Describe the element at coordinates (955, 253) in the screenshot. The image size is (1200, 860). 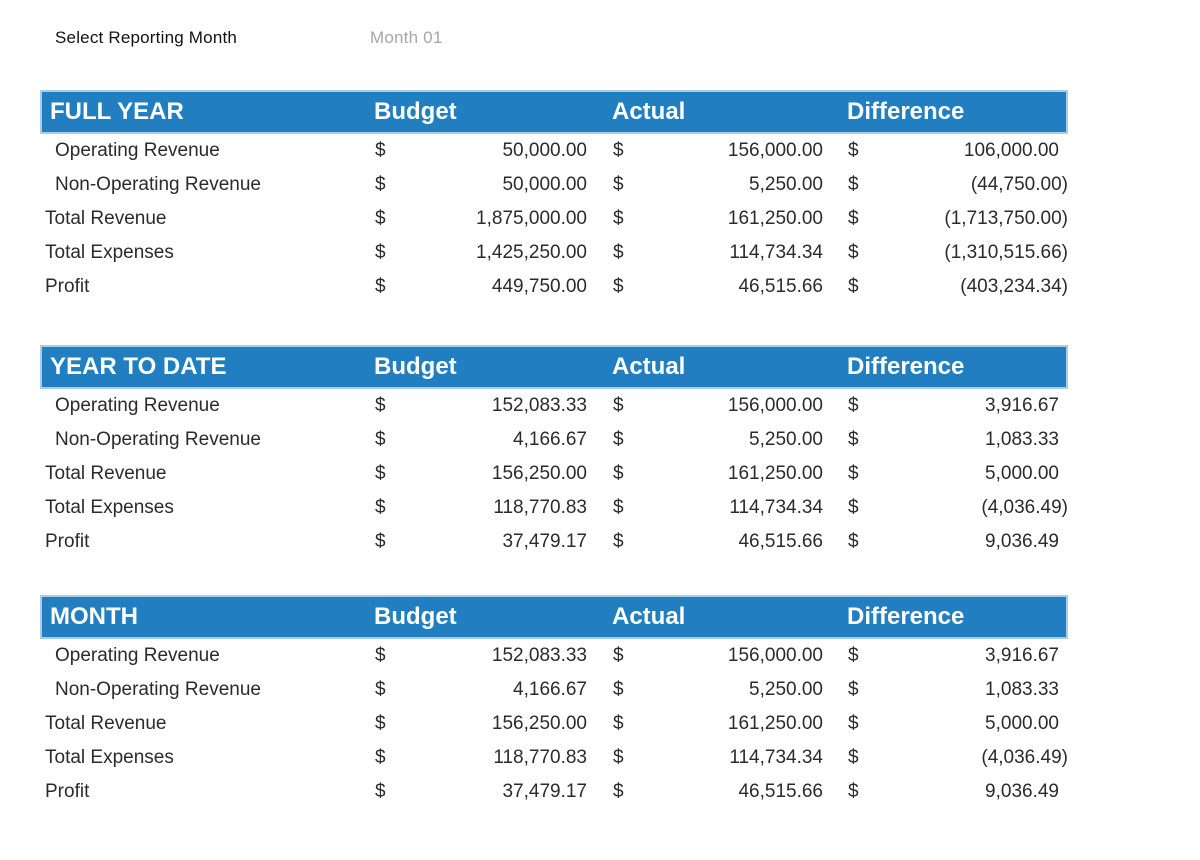
I see `difference-cell: $ (1,310,515.66)` at that location.